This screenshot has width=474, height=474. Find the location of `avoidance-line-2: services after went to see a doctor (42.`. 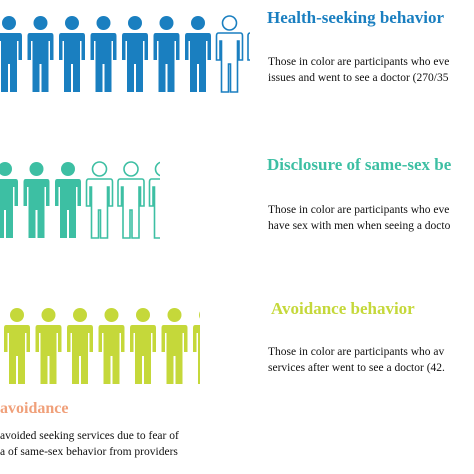

avoidance-line-2: services after went to see a doctor (42. is located at coordinates (356, 368).